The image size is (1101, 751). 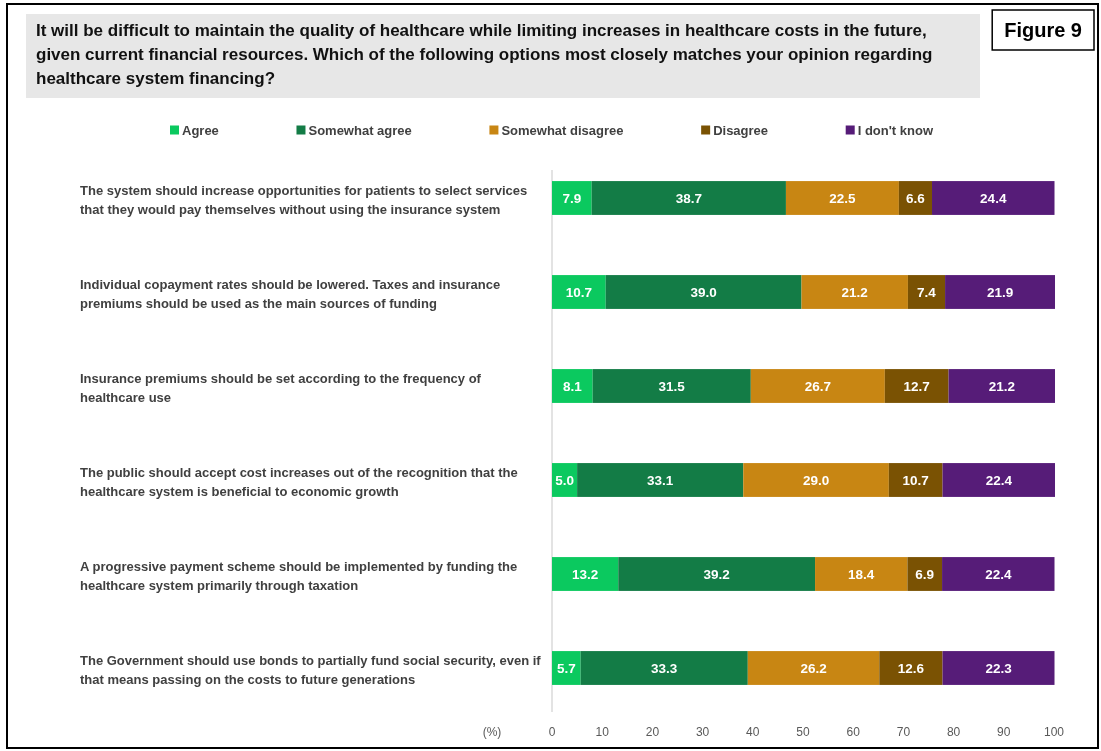 What do you see at coordinates (1004, 732) in the screenshot?
I see `x-tick-label: 90` at bounding box center [1004, 732].